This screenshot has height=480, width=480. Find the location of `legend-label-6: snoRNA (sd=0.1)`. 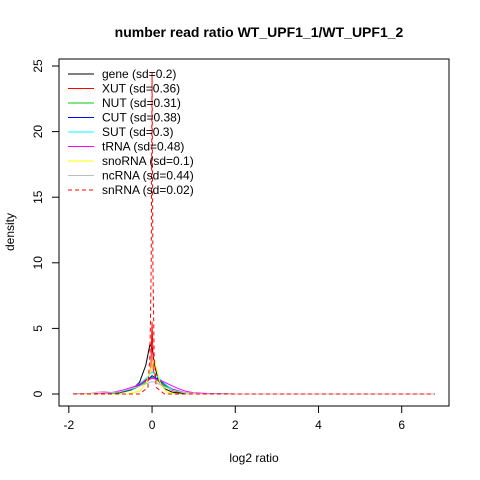

legend-label-6: snoRNA (sd=0.1) is located at coordinates (148, 161).